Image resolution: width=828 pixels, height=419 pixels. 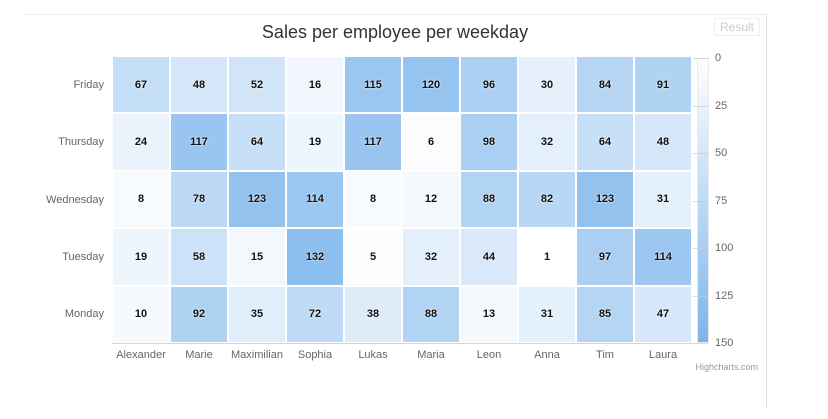 I want to click on x-axis-label: Laura, so click(x=663, y=355).